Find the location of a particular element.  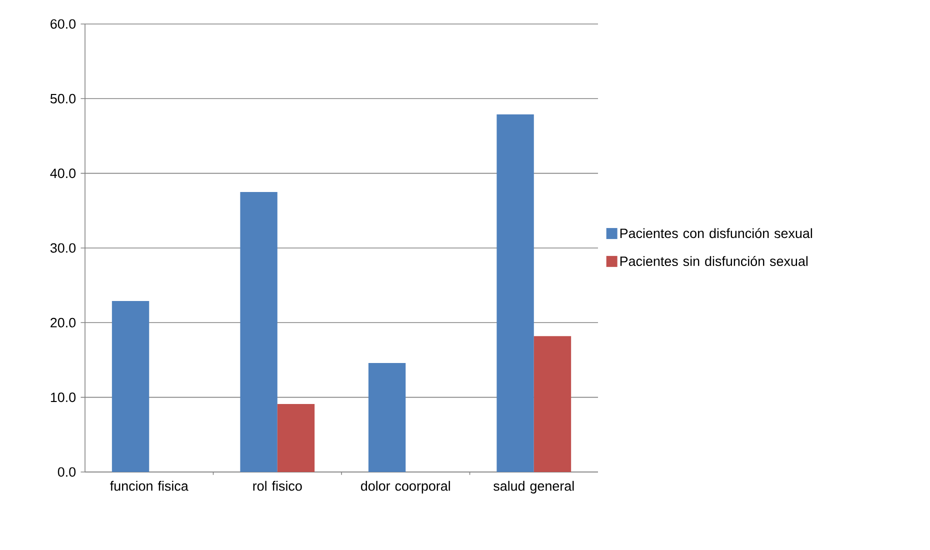

y-tick-label: 60.0 is located at coordinates (63, 24).